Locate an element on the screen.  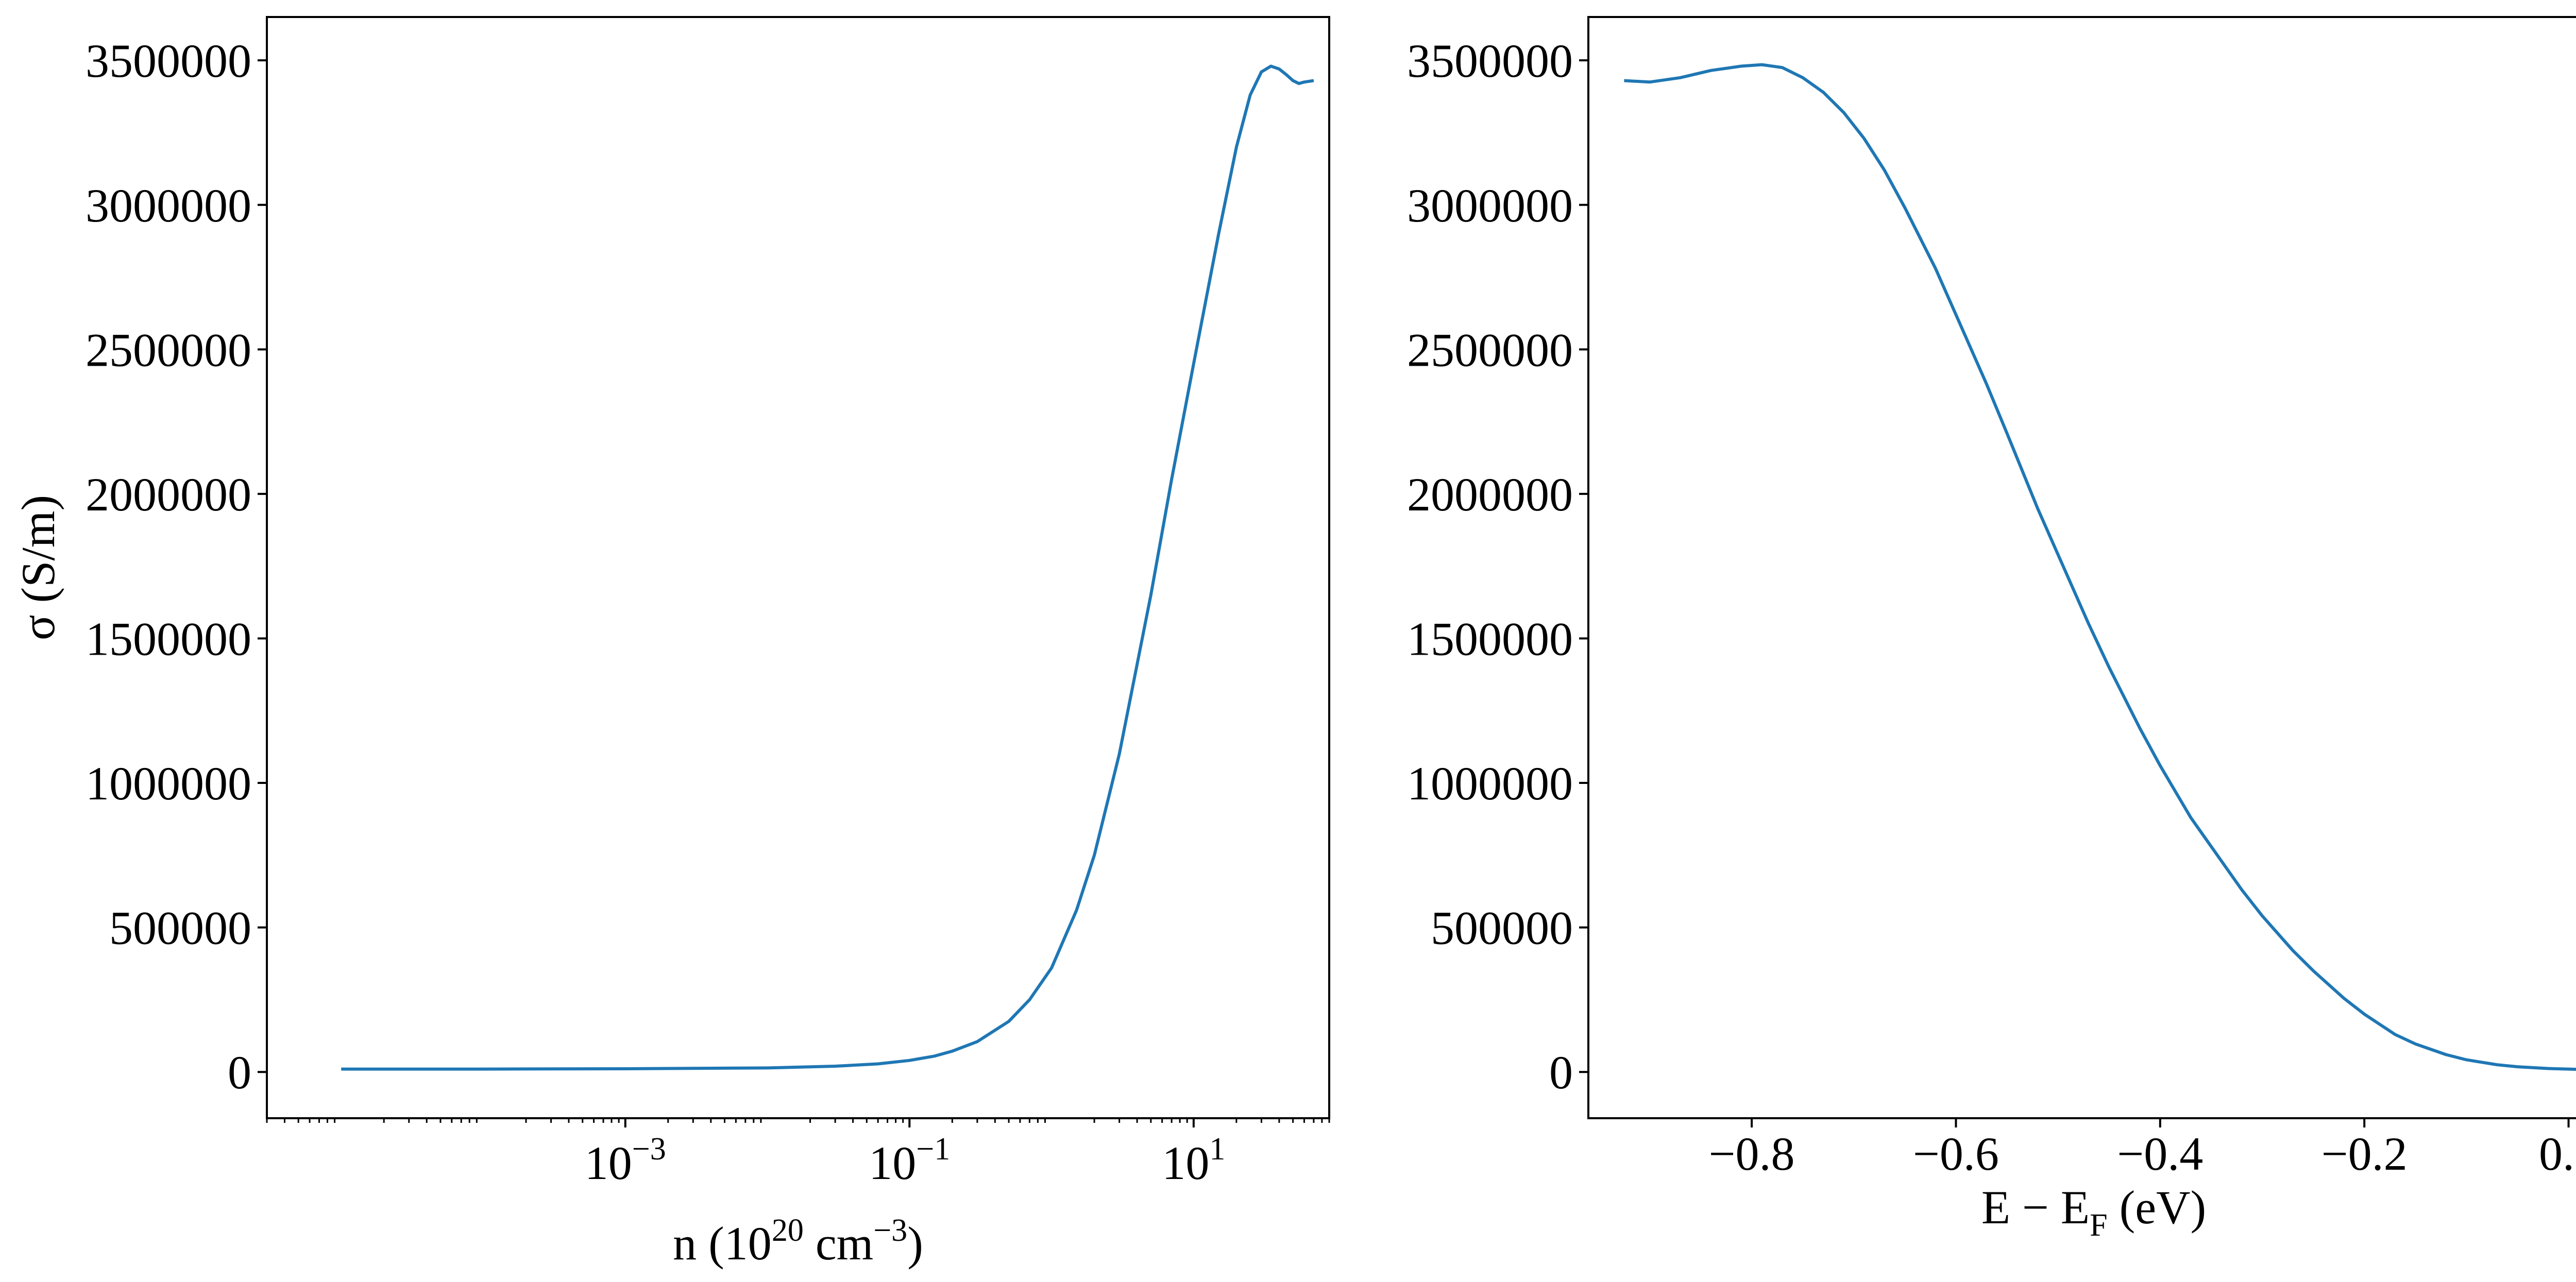
right-y-tick-label: 3500000 is located at coordinates (1490, 61).